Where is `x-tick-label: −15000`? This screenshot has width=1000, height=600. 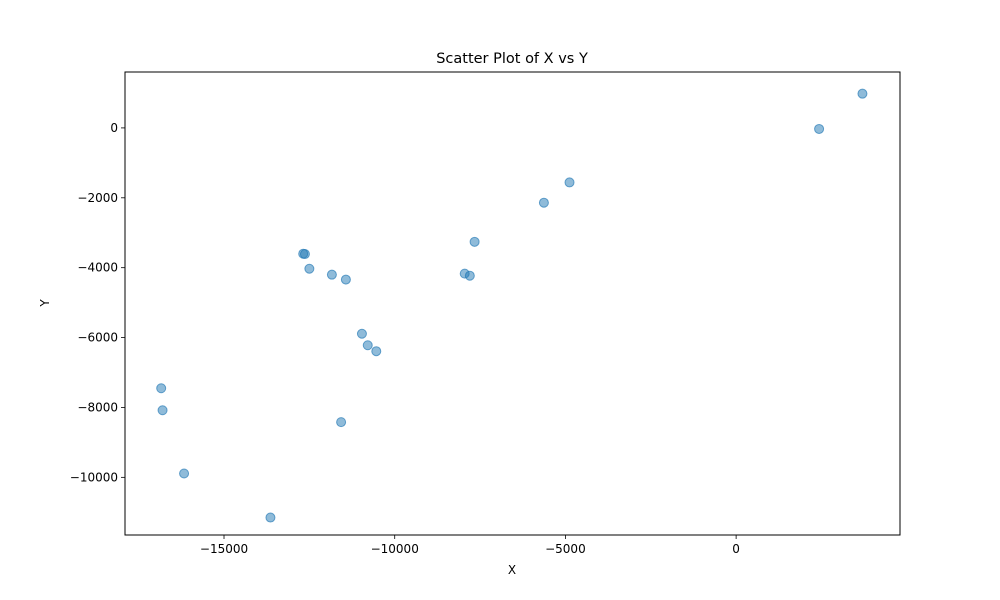
x-tick-label: −15000 is located at coordinates (224, 549).